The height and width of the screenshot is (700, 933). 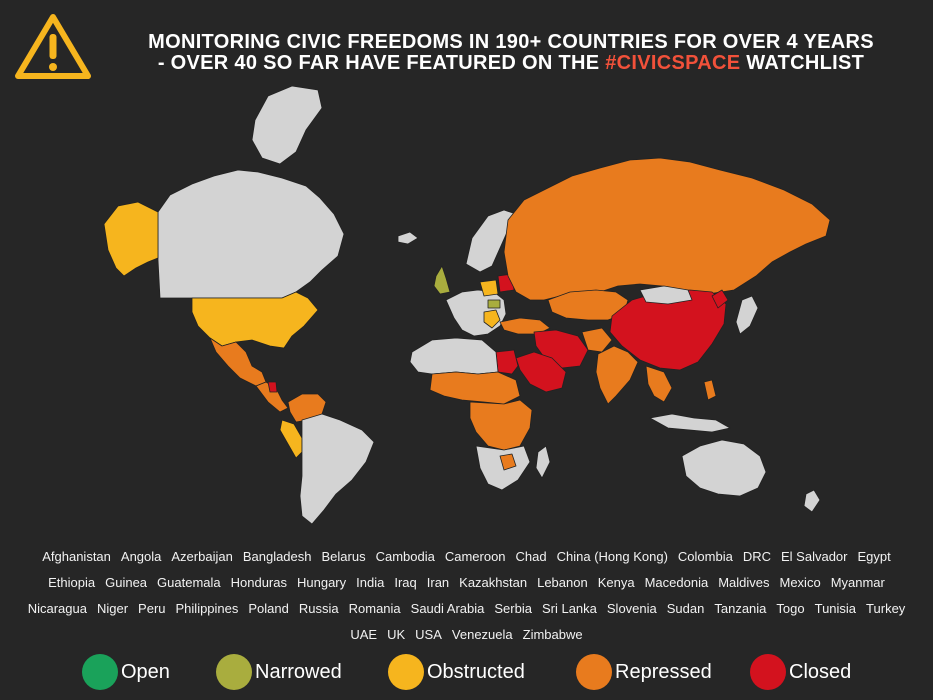 I want to click on watchlist-country: Cameroon, so click(x=475, y=556).